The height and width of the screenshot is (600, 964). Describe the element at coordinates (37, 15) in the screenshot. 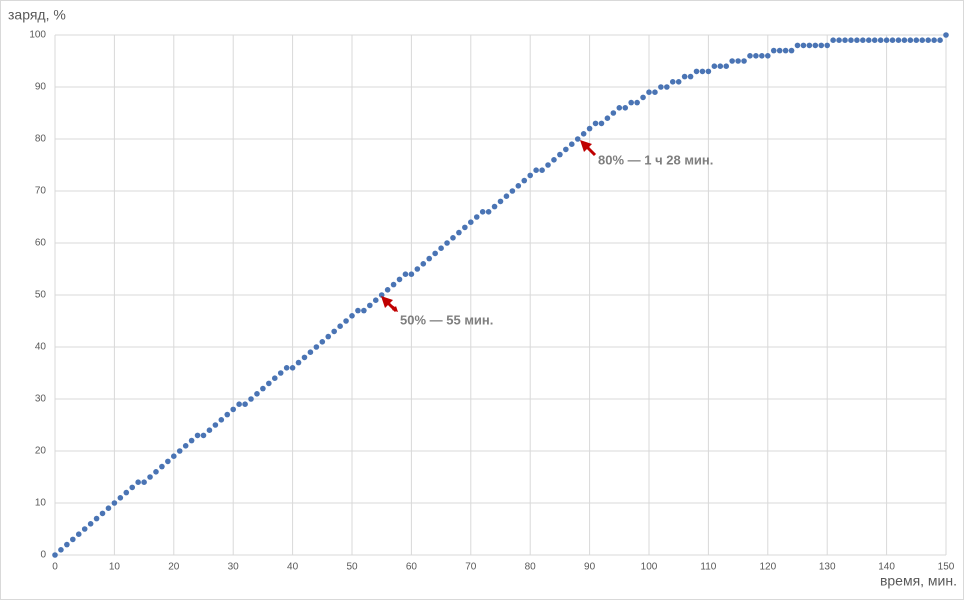

I see `y-axis-title: заряд, %` at that location.